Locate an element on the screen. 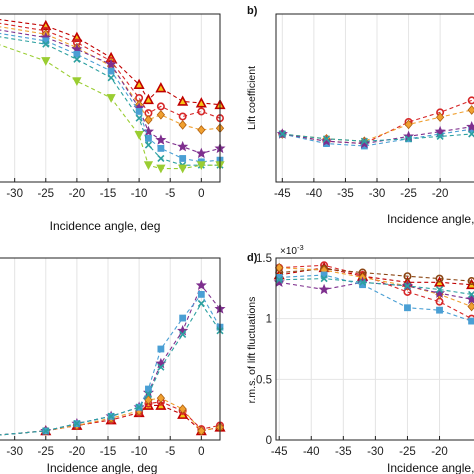 Image resolution: width=474 pixels, height=474 pixels. panel-d-series-6-line is located at coordinates (375, 286).